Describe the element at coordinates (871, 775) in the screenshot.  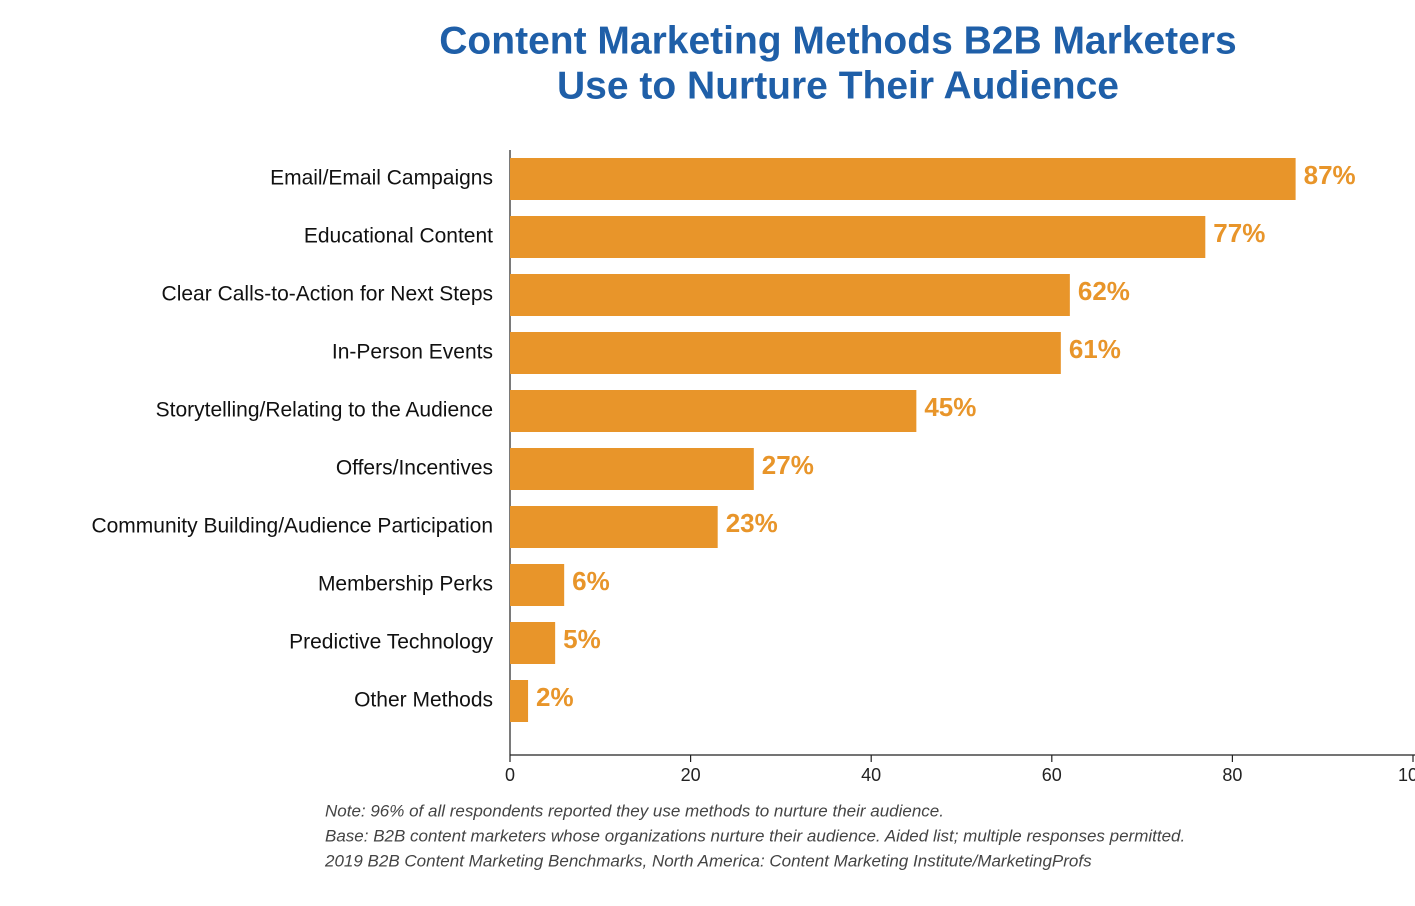
I see `x-tick-label: 40` at that location.